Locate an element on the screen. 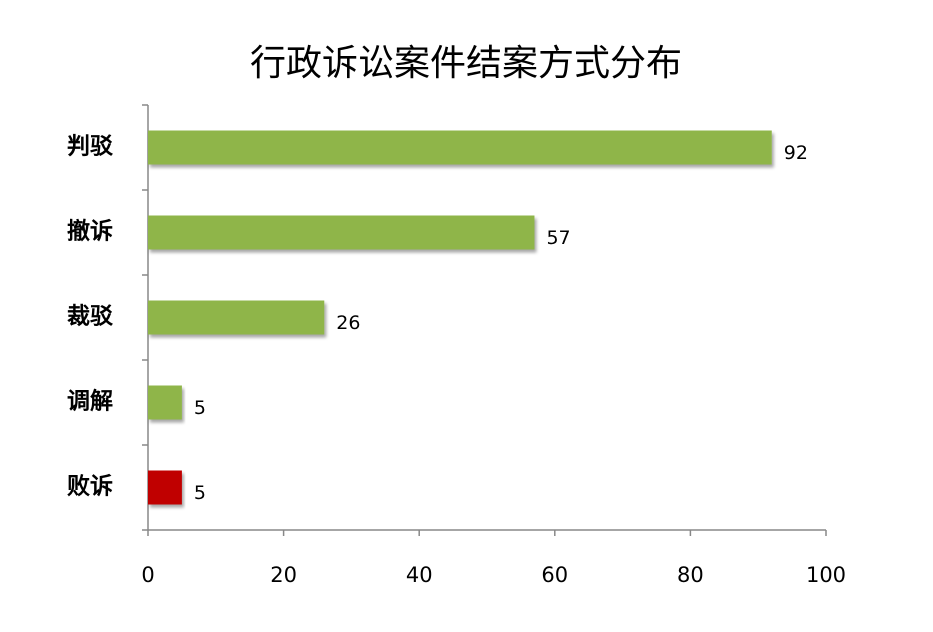 The width and height of the screenshot is (933, 632). x-tick-label: 100 is located at coordinates (826, 575).